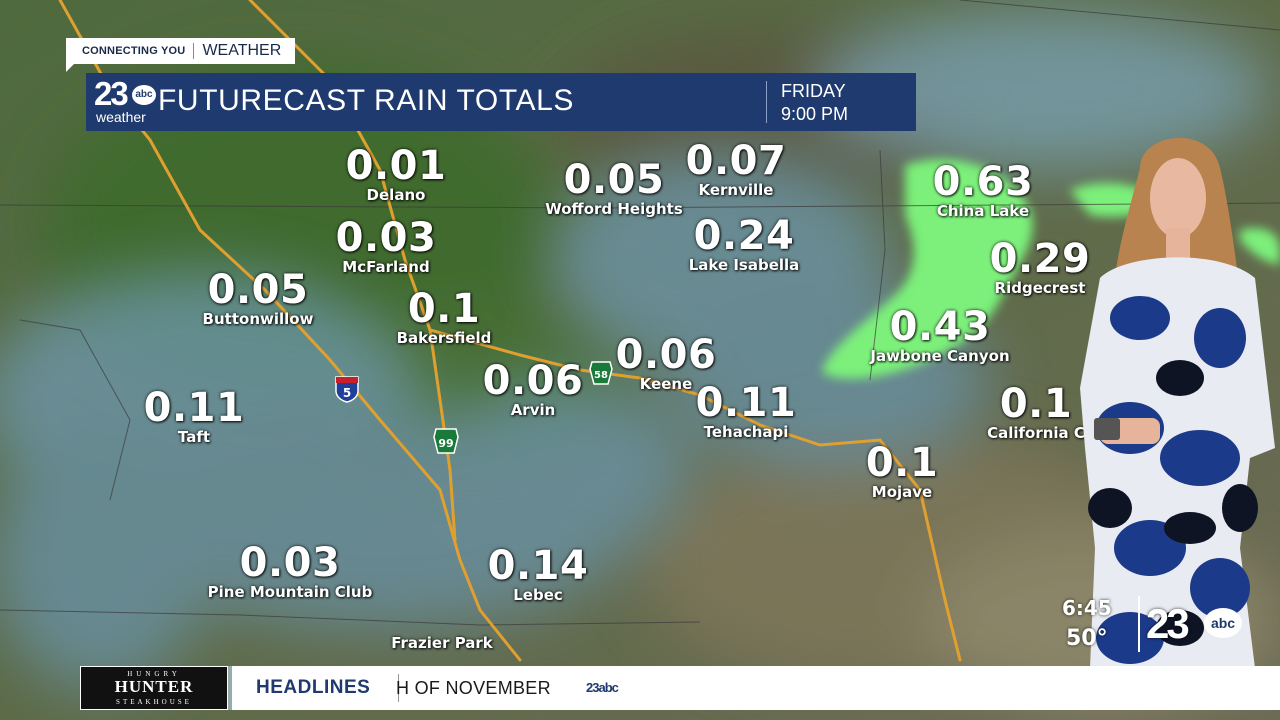  I want to click on city-california-city: 0.1 California C, so click(1036, 412).